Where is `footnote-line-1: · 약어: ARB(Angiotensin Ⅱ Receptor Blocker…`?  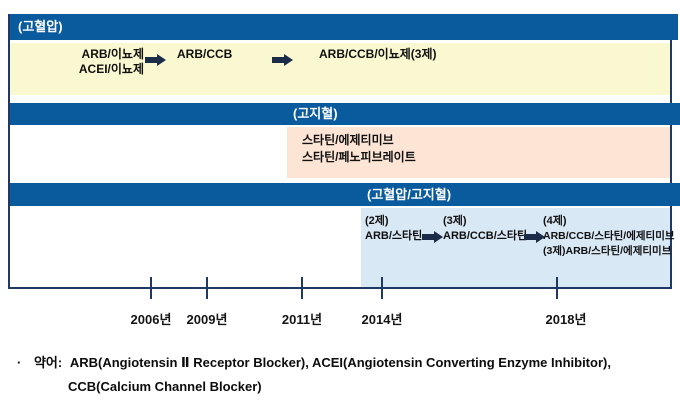 footnote-line-1: · 약어: ARB(Angiotensin Ⅱ Receptor Blocker… is located at coordinates (314, 361).